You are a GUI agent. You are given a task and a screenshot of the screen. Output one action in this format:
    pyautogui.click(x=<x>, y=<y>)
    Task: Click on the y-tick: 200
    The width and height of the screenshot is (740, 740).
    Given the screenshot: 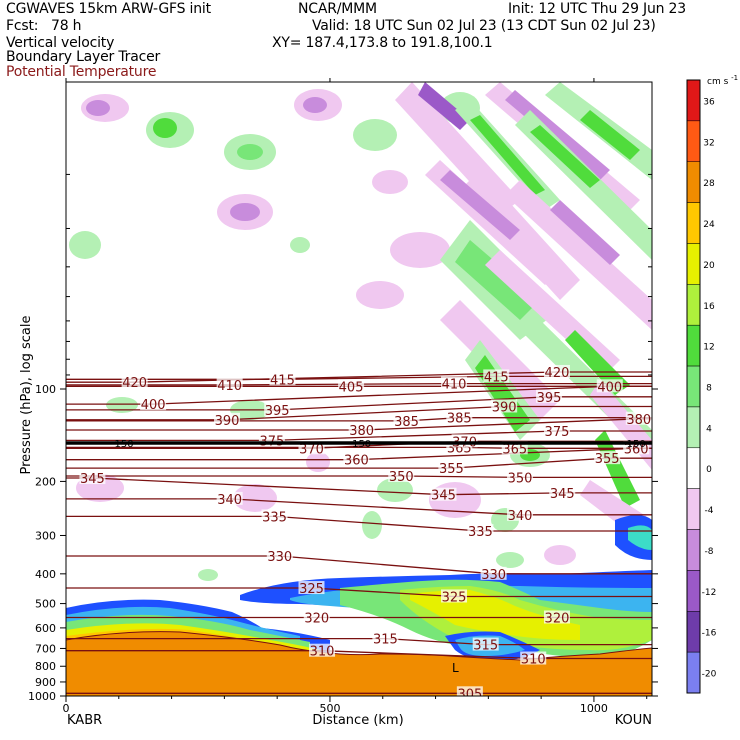 What is the action you would take?
    pyautogui.click(x=346, y=481)
    